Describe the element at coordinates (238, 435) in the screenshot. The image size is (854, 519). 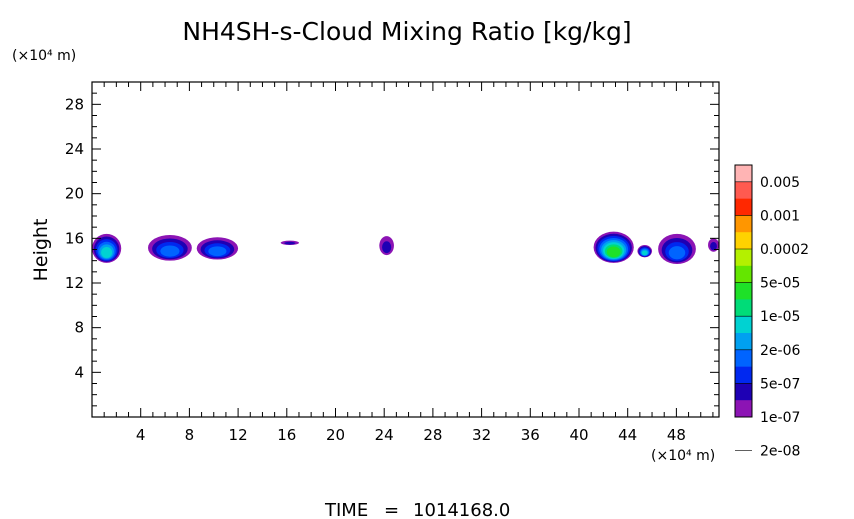
I see `x-tick-label: 12` at that location.